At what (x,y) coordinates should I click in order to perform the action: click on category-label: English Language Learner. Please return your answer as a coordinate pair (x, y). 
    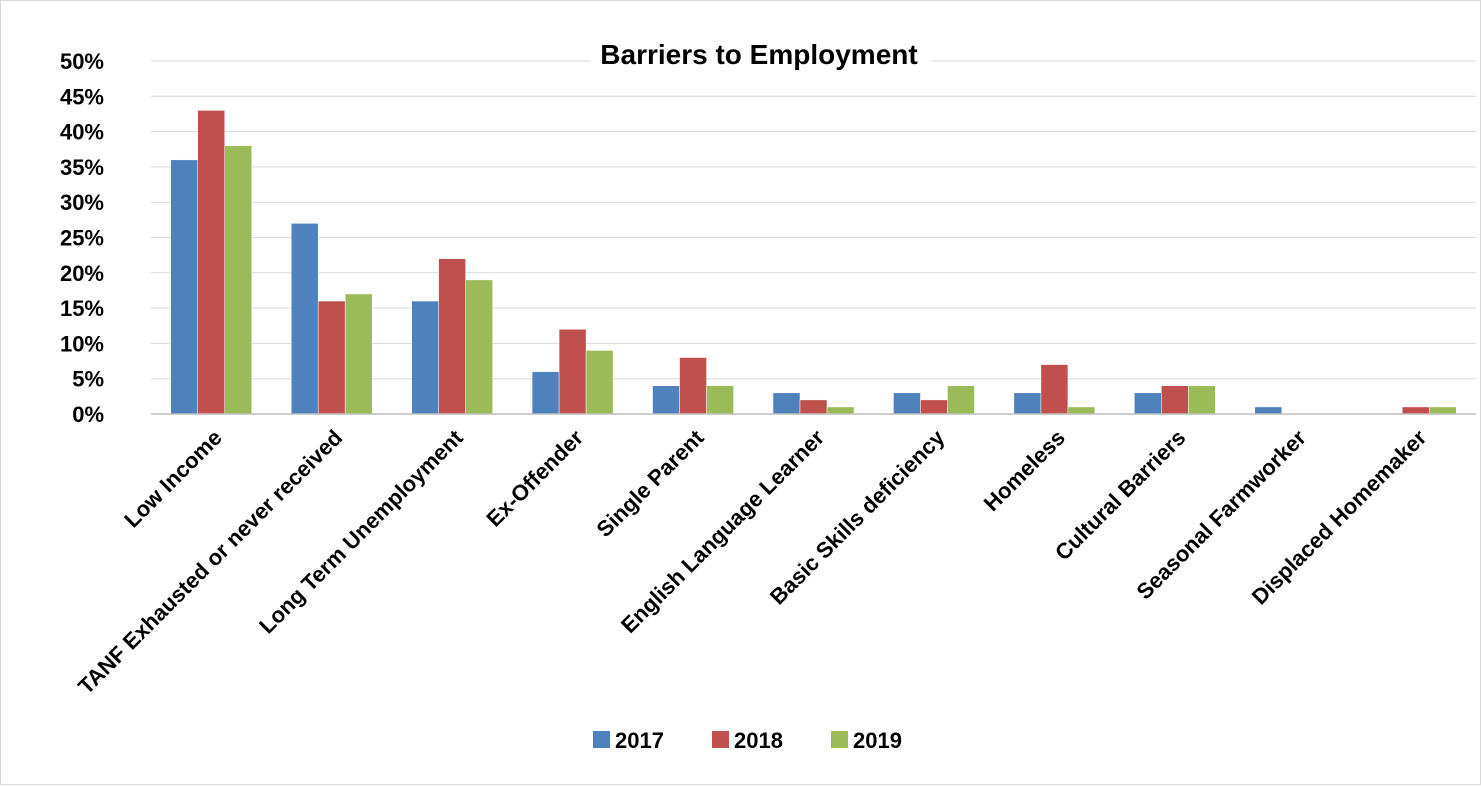
    Looking at the image, I should click on (722, 531).